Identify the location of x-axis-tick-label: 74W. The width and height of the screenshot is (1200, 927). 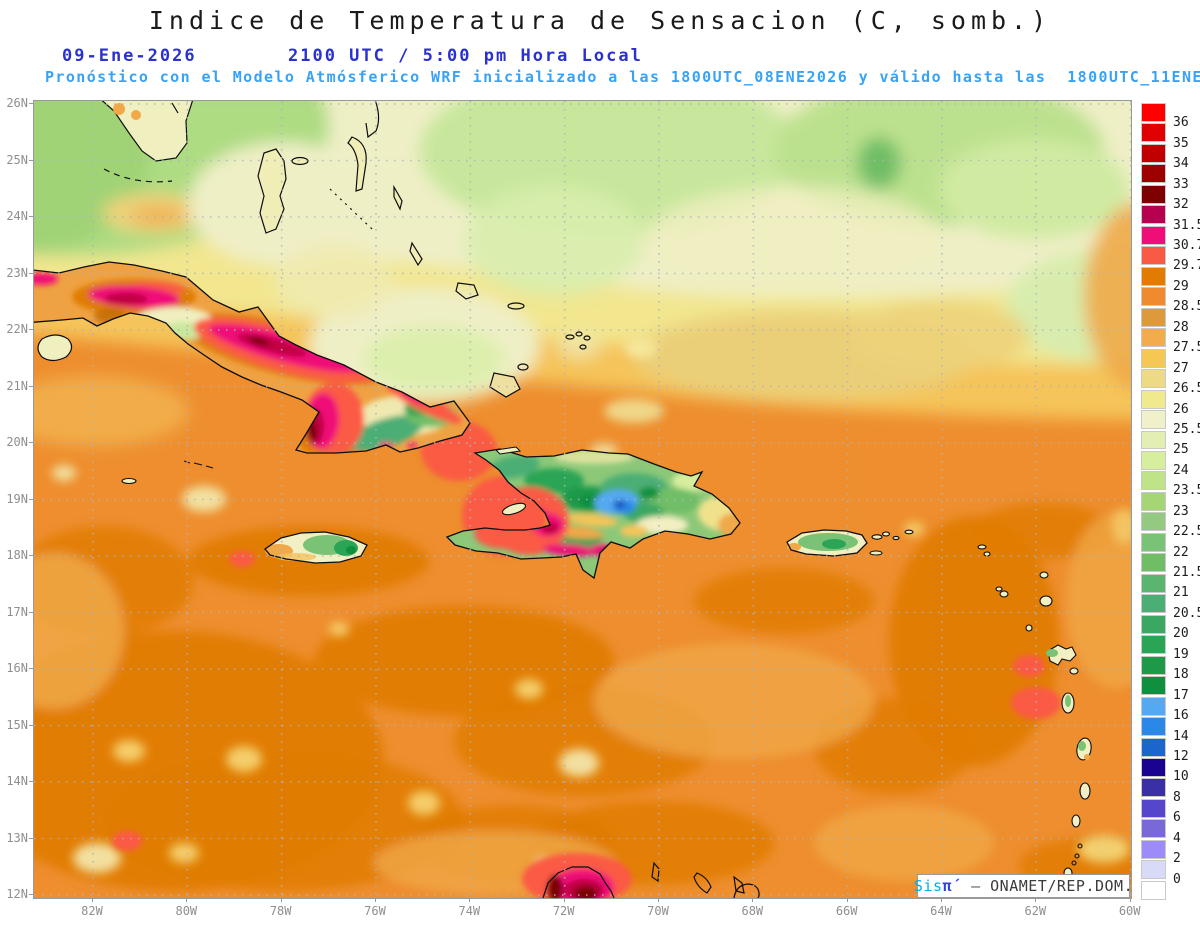
(469, 911).